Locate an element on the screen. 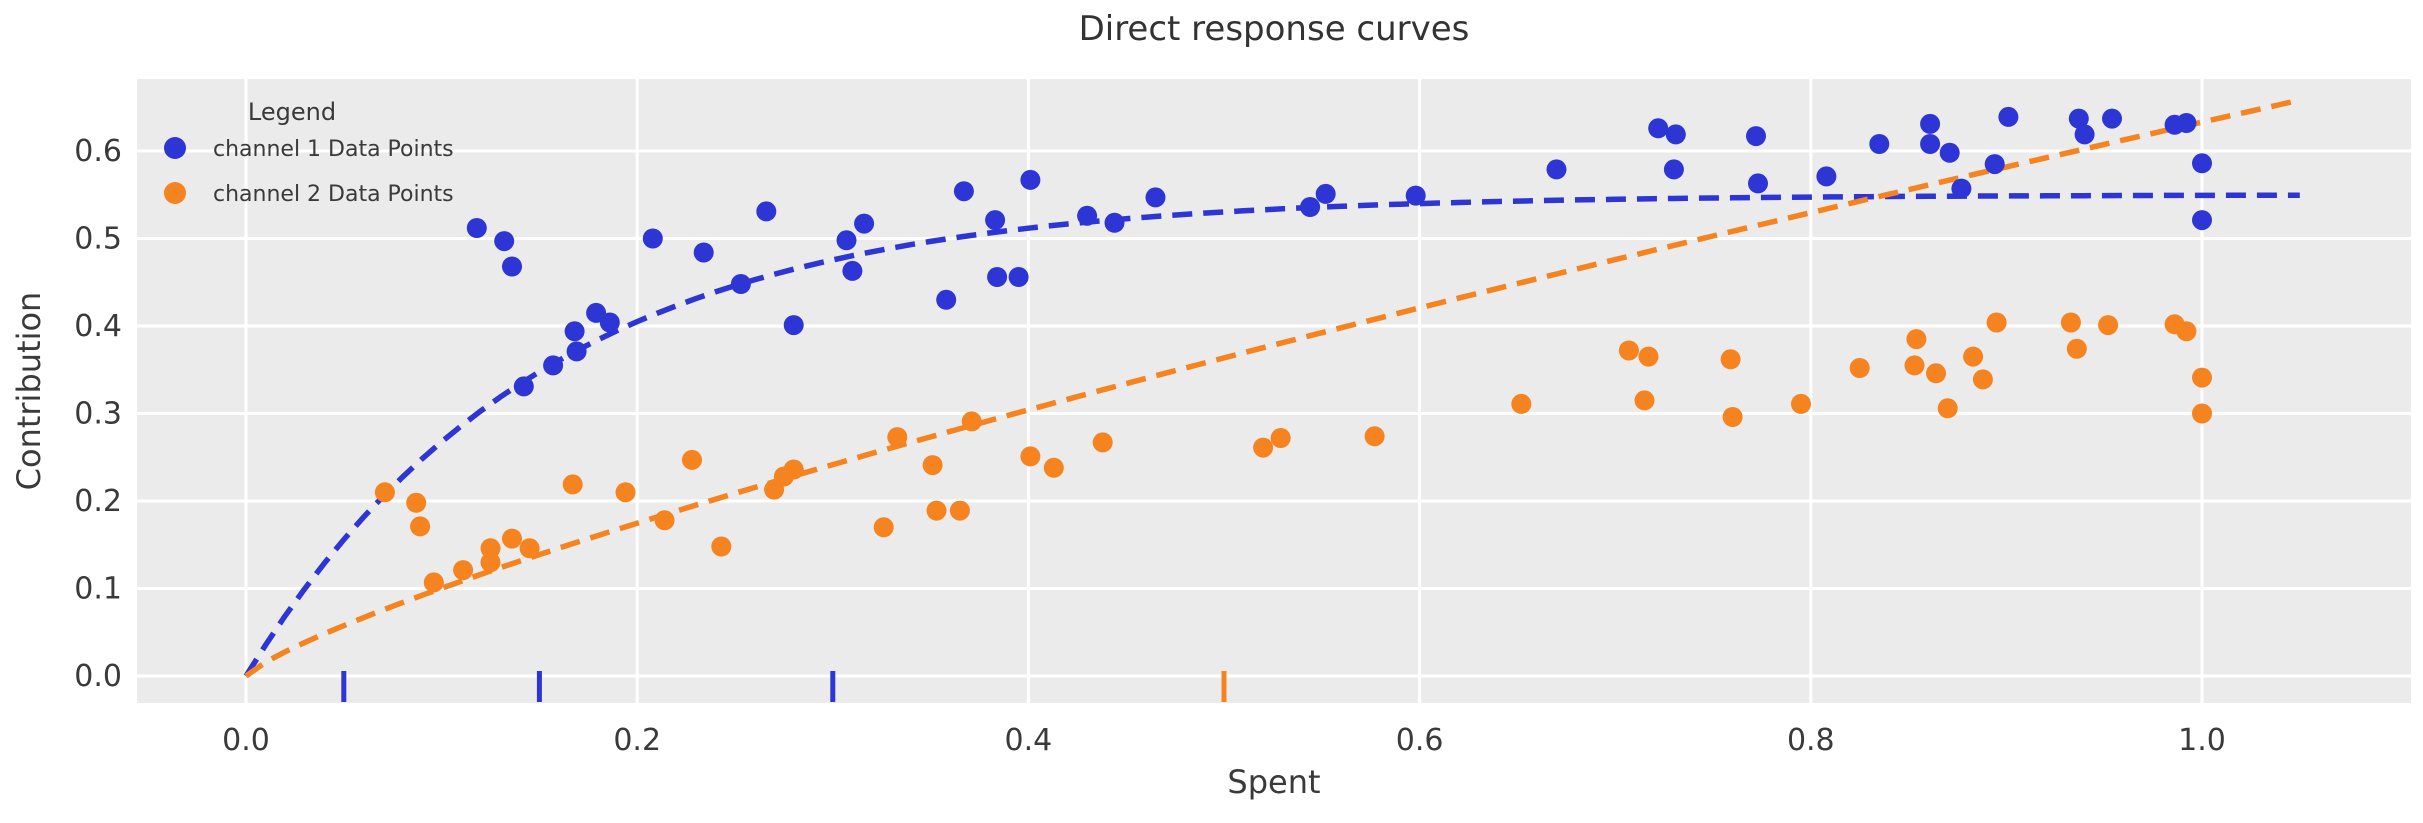  legend-item-channel-2-label: channel 2 Data Points is located at coordinates (333, 194).